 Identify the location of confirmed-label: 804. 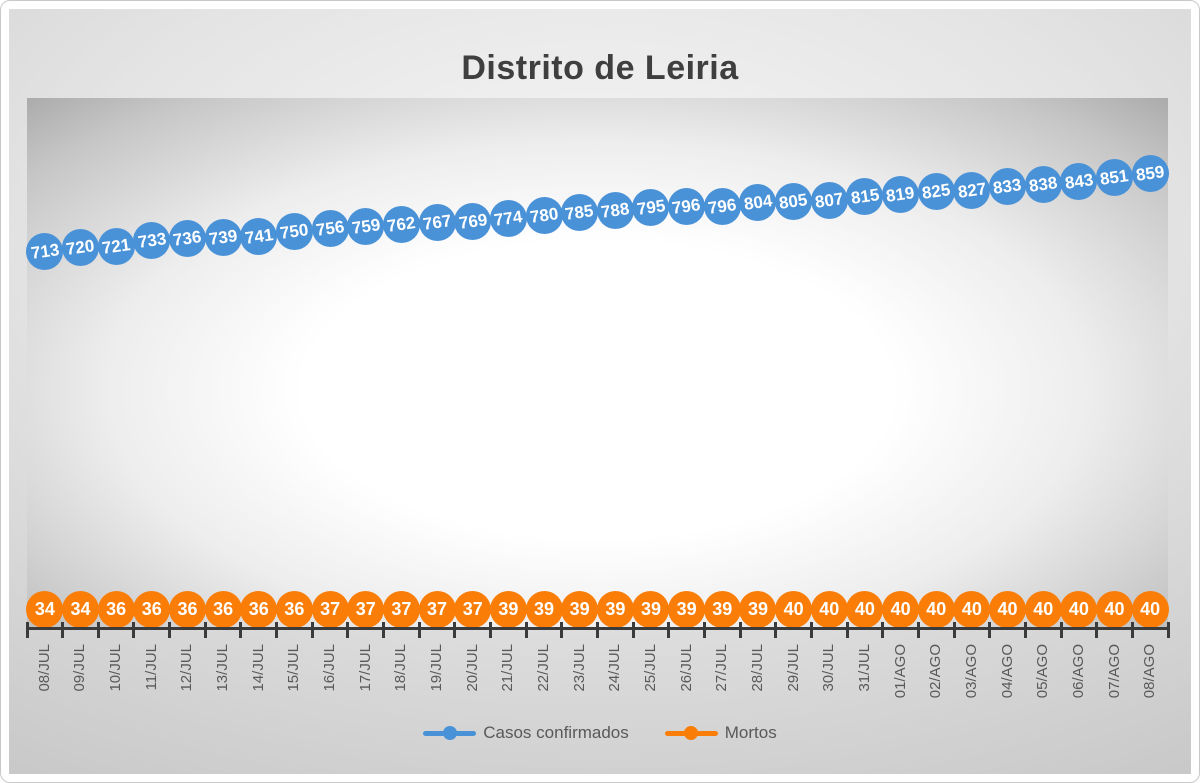
(758, 202).